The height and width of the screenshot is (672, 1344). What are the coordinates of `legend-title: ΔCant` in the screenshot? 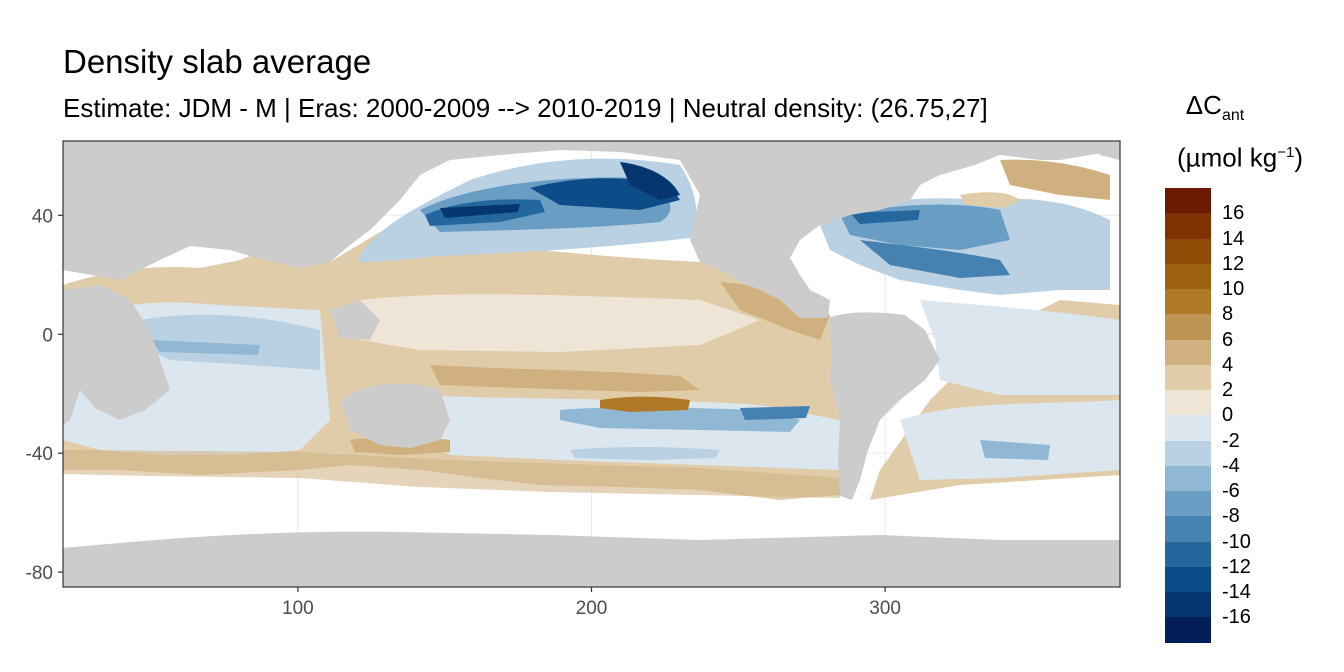 It's located at (1215, 107).